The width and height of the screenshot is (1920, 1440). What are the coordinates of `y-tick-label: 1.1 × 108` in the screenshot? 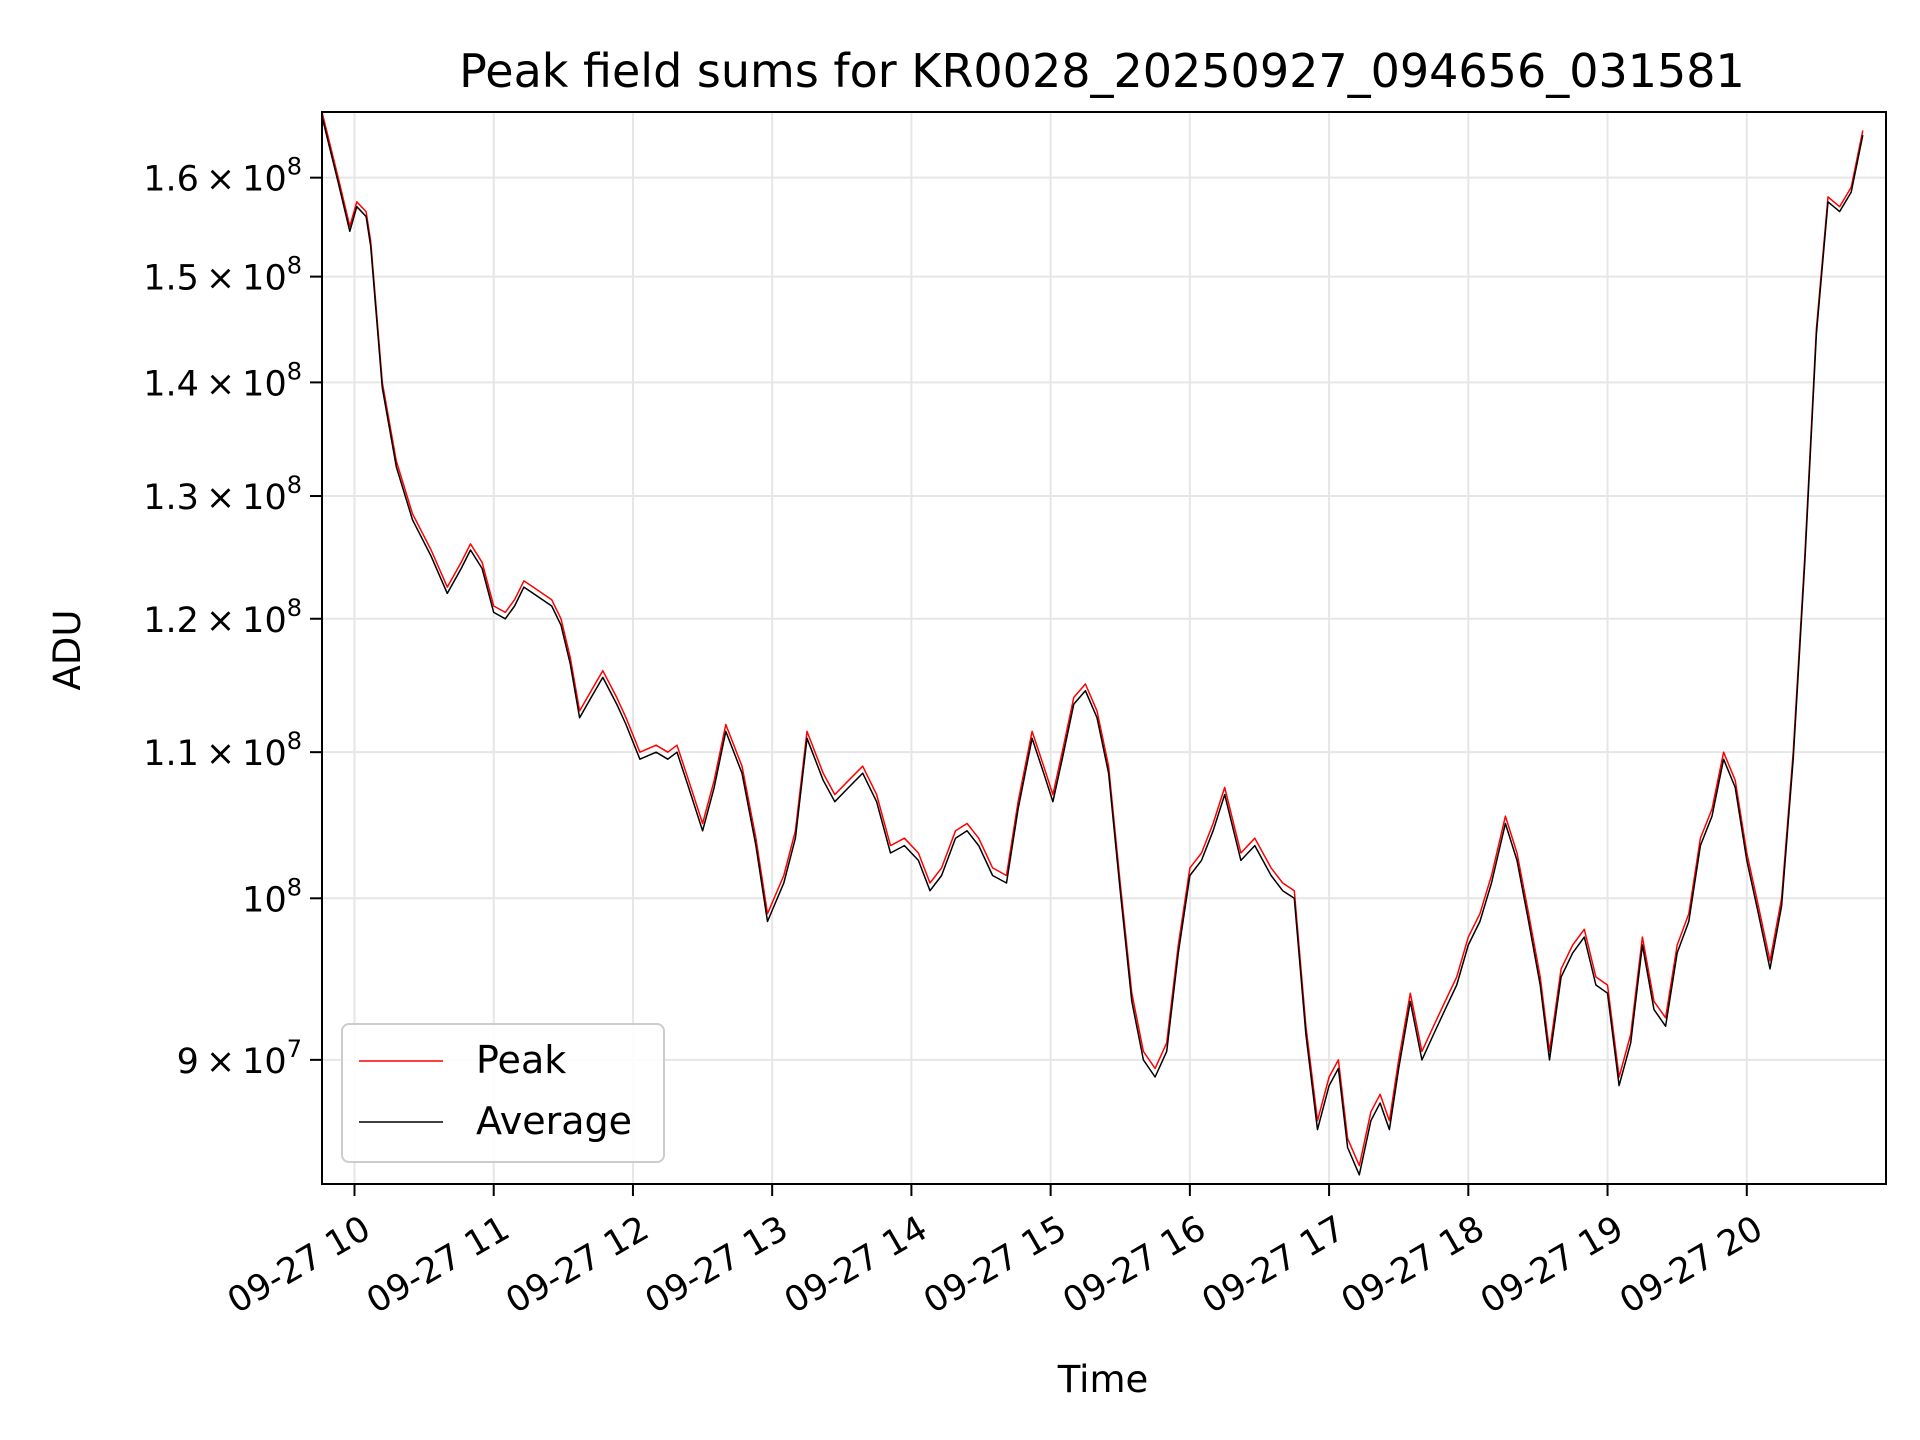 It's located at (222, 750).